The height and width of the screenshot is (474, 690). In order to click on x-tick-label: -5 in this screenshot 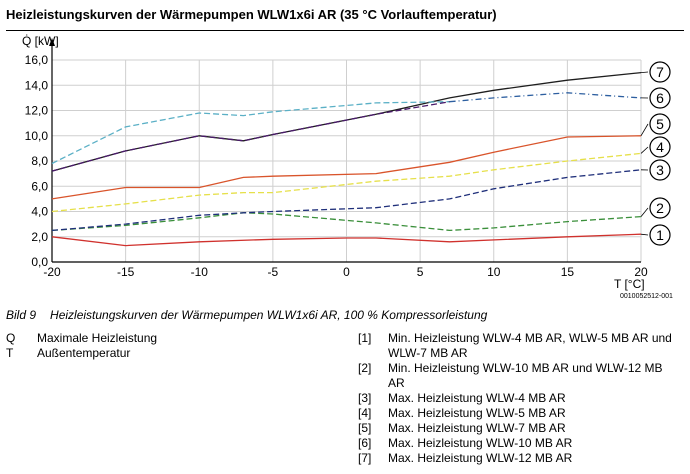, I will do `click(273, 272)`.